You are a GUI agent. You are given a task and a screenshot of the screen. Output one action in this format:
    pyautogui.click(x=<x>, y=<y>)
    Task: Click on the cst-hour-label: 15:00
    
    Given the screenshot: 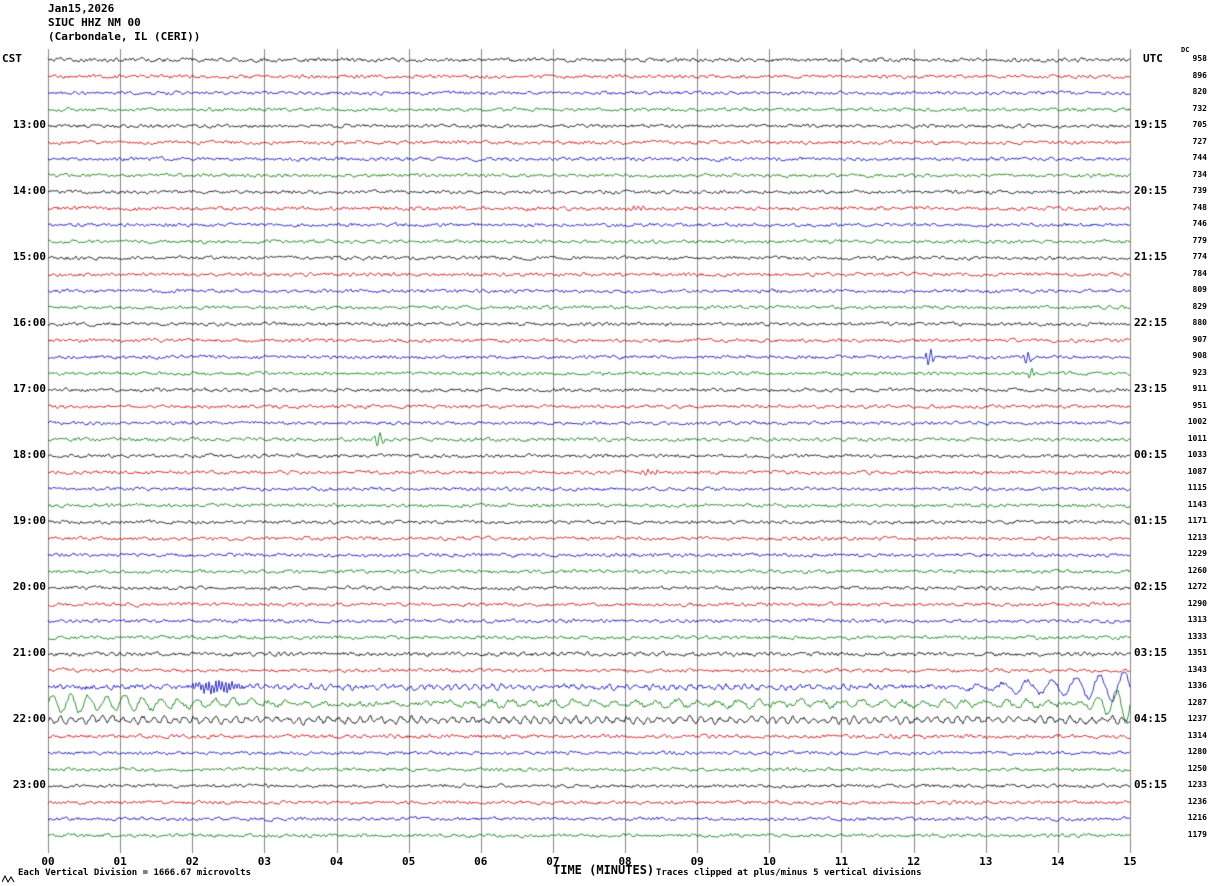 What is the action you would take?
    pyautogui.click(x=29, y=256)
    